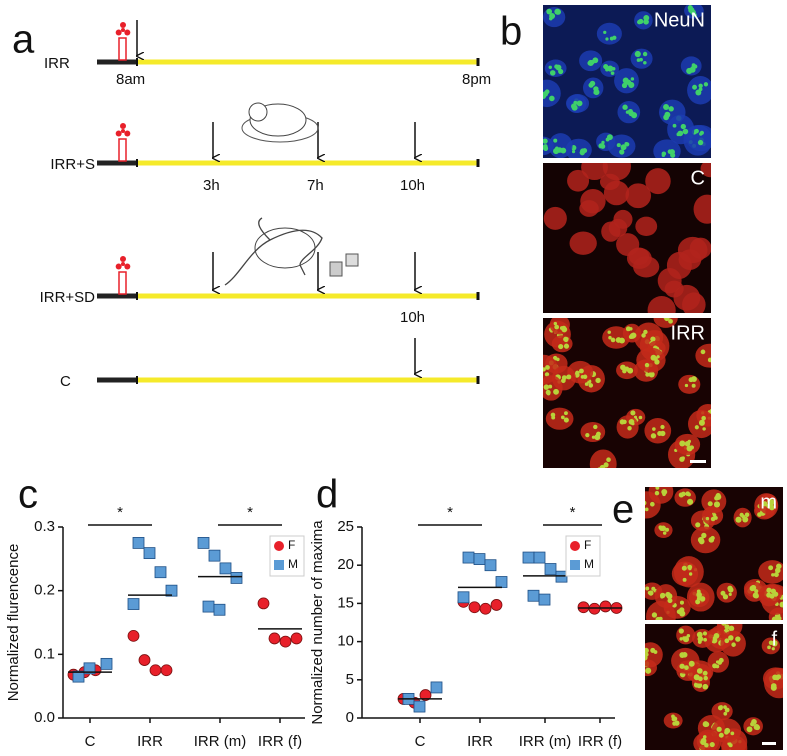  Describe the element at coordinates (122, 49) in the screenshot. I see `irradiation-source` at that location.